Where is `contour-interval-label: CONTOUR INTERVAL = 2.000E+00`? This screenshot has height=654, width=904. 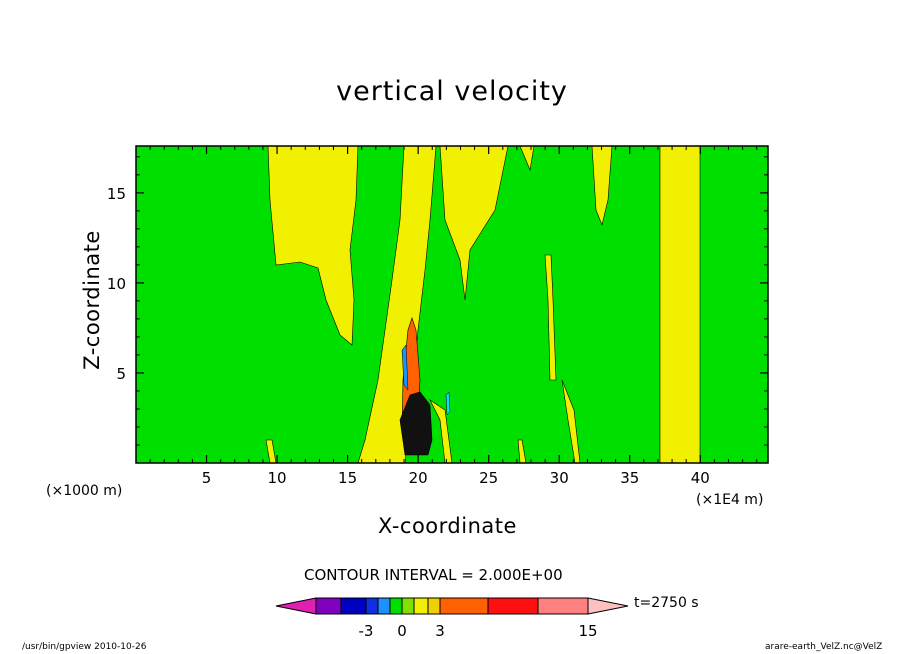
contour-interval-label: CONTOUR INTERVAL = 2.000E+00 is located at coordinates (433, 575).